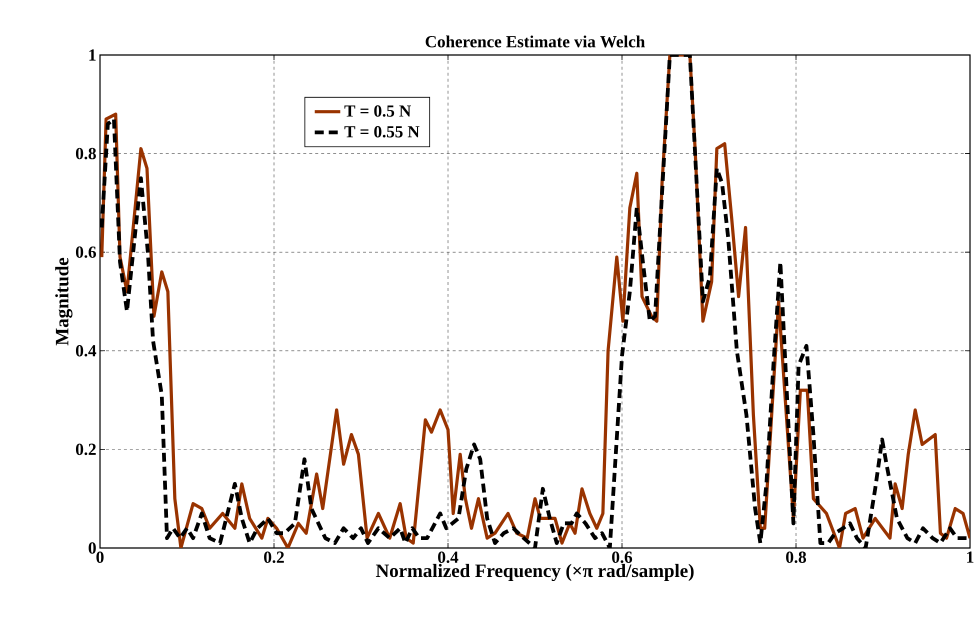 This screenshot has height=630, width=980. What do you see at coordinates (86, 351) in the screenshot?
I see `y-tick-label: 0.4` at bounding box center [86, 351].